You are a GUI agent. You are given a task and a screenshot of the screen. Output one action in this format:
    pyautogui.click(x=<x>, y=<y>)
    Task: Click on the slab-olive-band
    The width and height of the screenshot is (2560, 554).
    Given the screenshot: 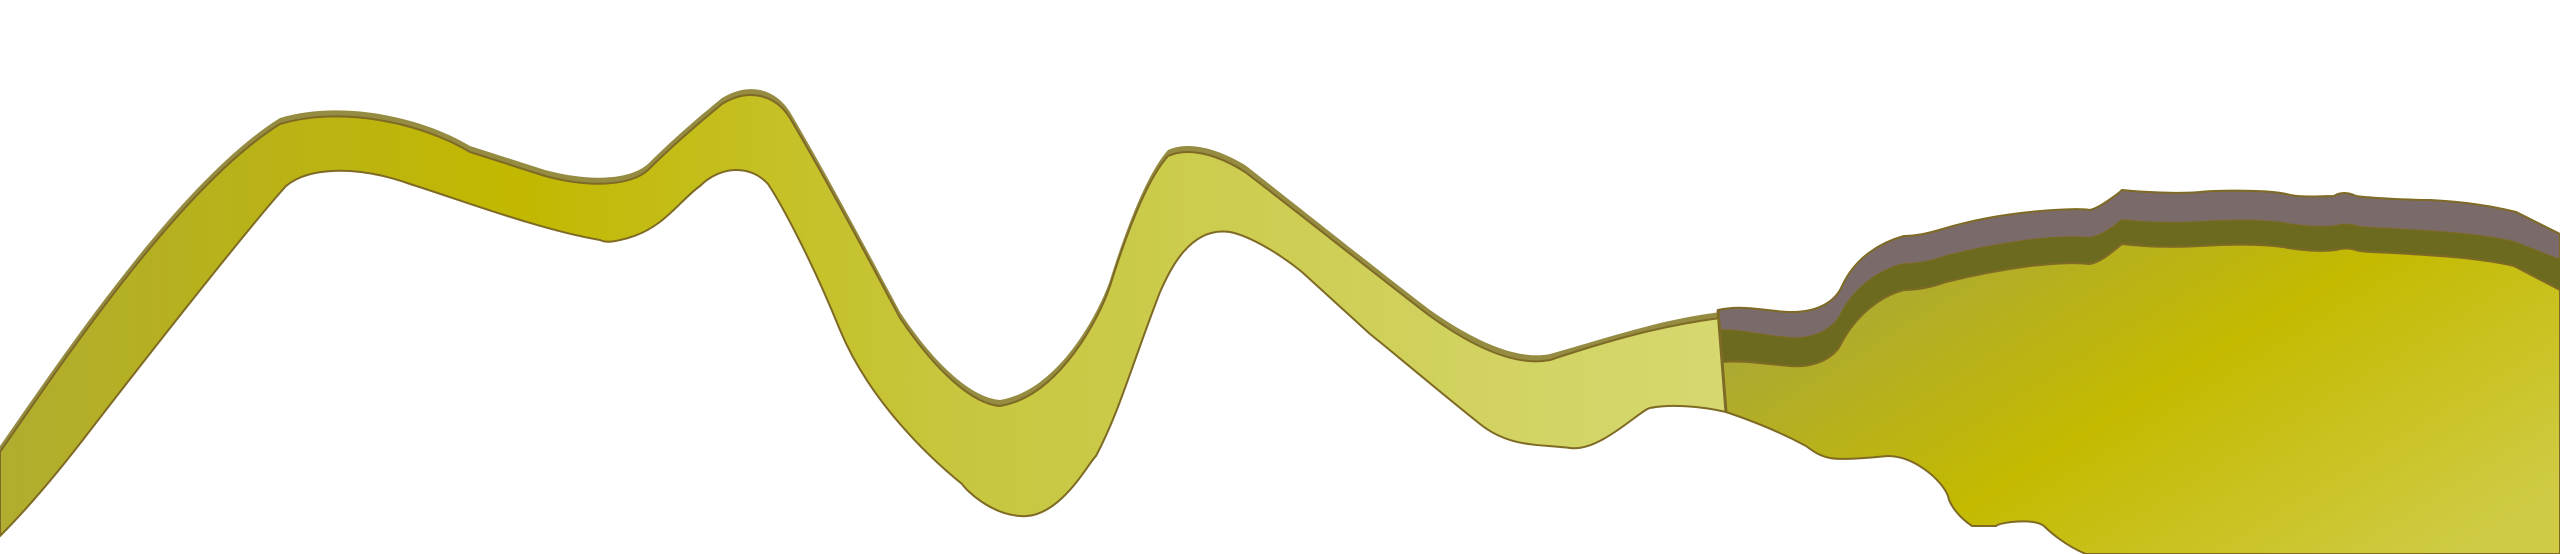 What is the action you would take?
    pyautogui.click(x=2140, y=293)
    